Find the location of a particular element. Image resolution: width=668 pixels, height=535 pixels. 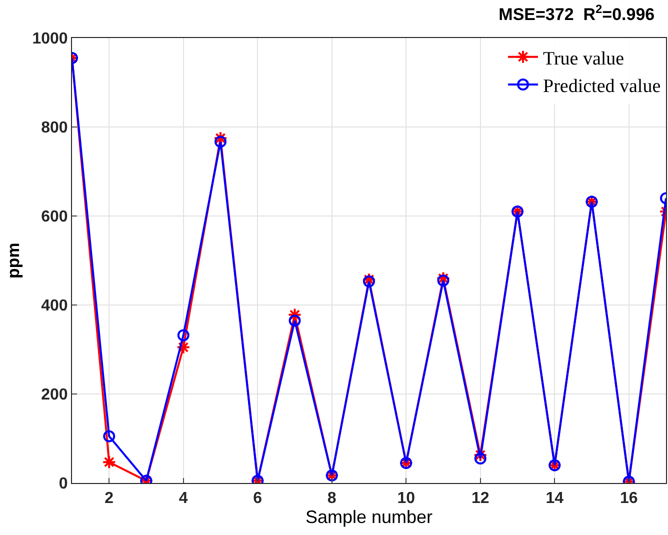

legend-label: Predicted value is located at coordinates (602, 86).